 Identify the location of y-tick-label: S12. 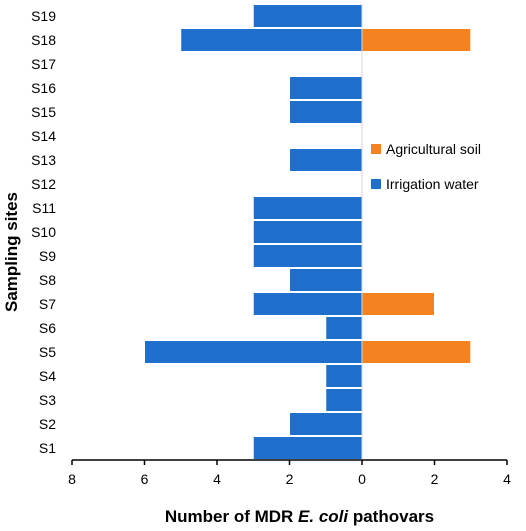
(43, 184).